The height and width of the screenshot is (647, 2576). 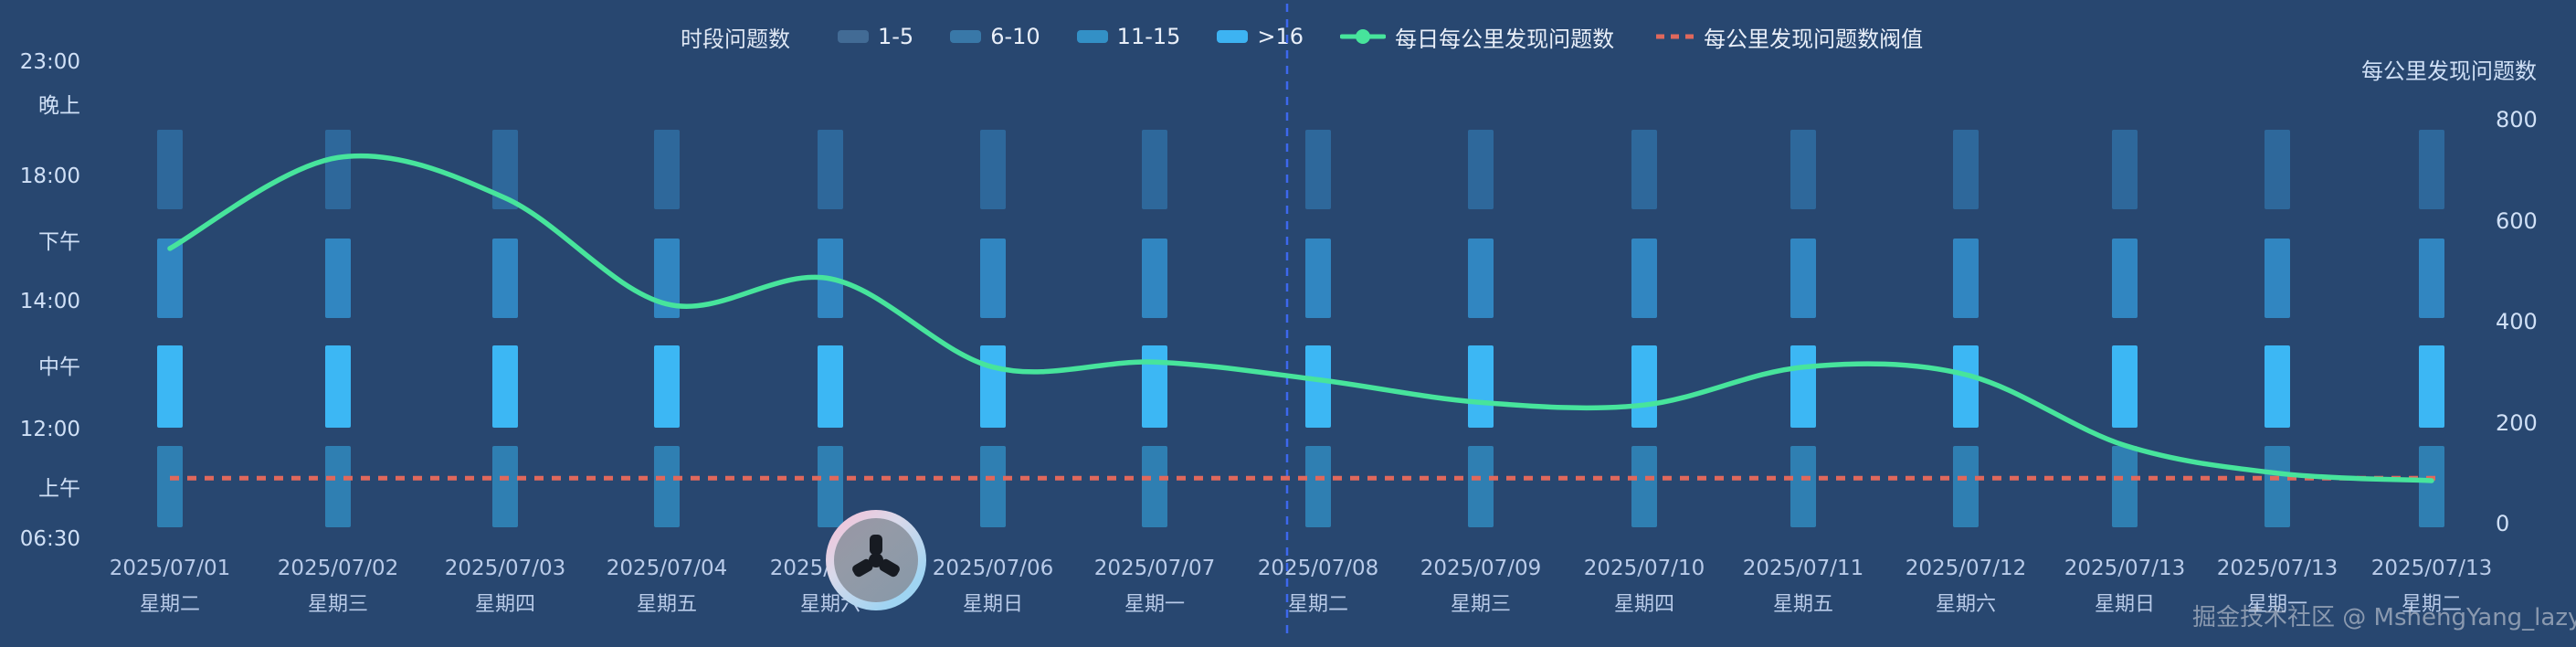 I want to click on left-axis-label: 上午, so click(x=59, y=489).